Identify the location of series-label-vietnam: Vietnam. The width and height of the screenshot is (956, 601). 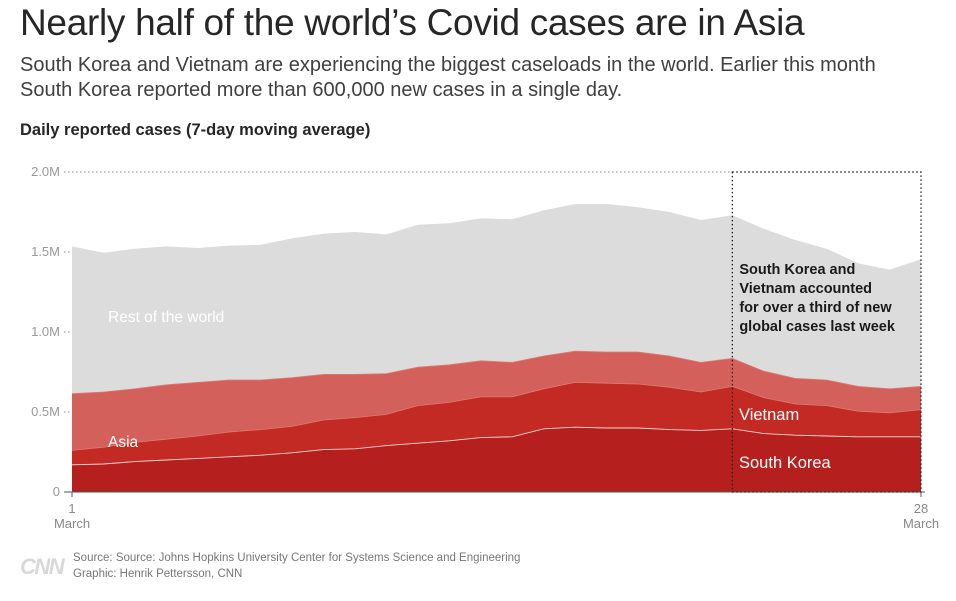
(769, 415).